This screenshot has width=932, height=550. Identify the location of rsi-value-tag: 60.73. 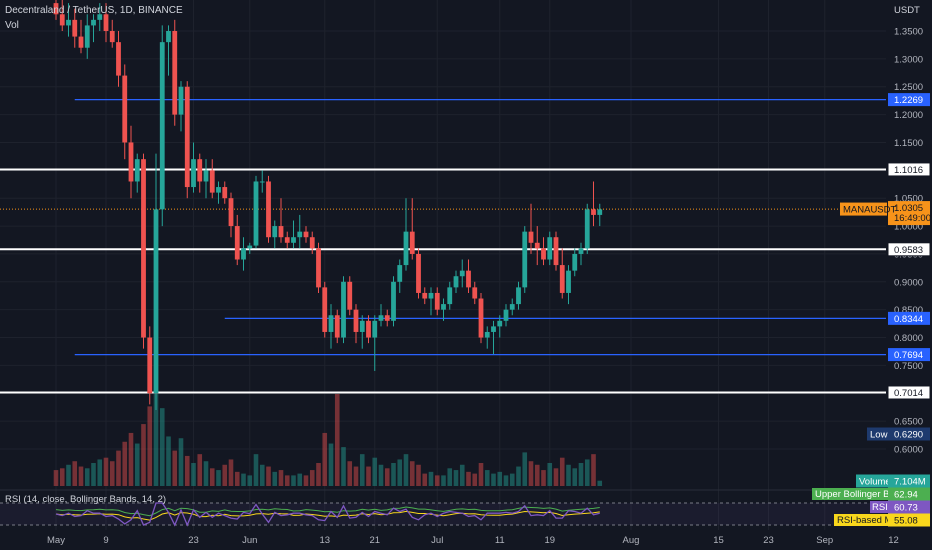
(906, 508).